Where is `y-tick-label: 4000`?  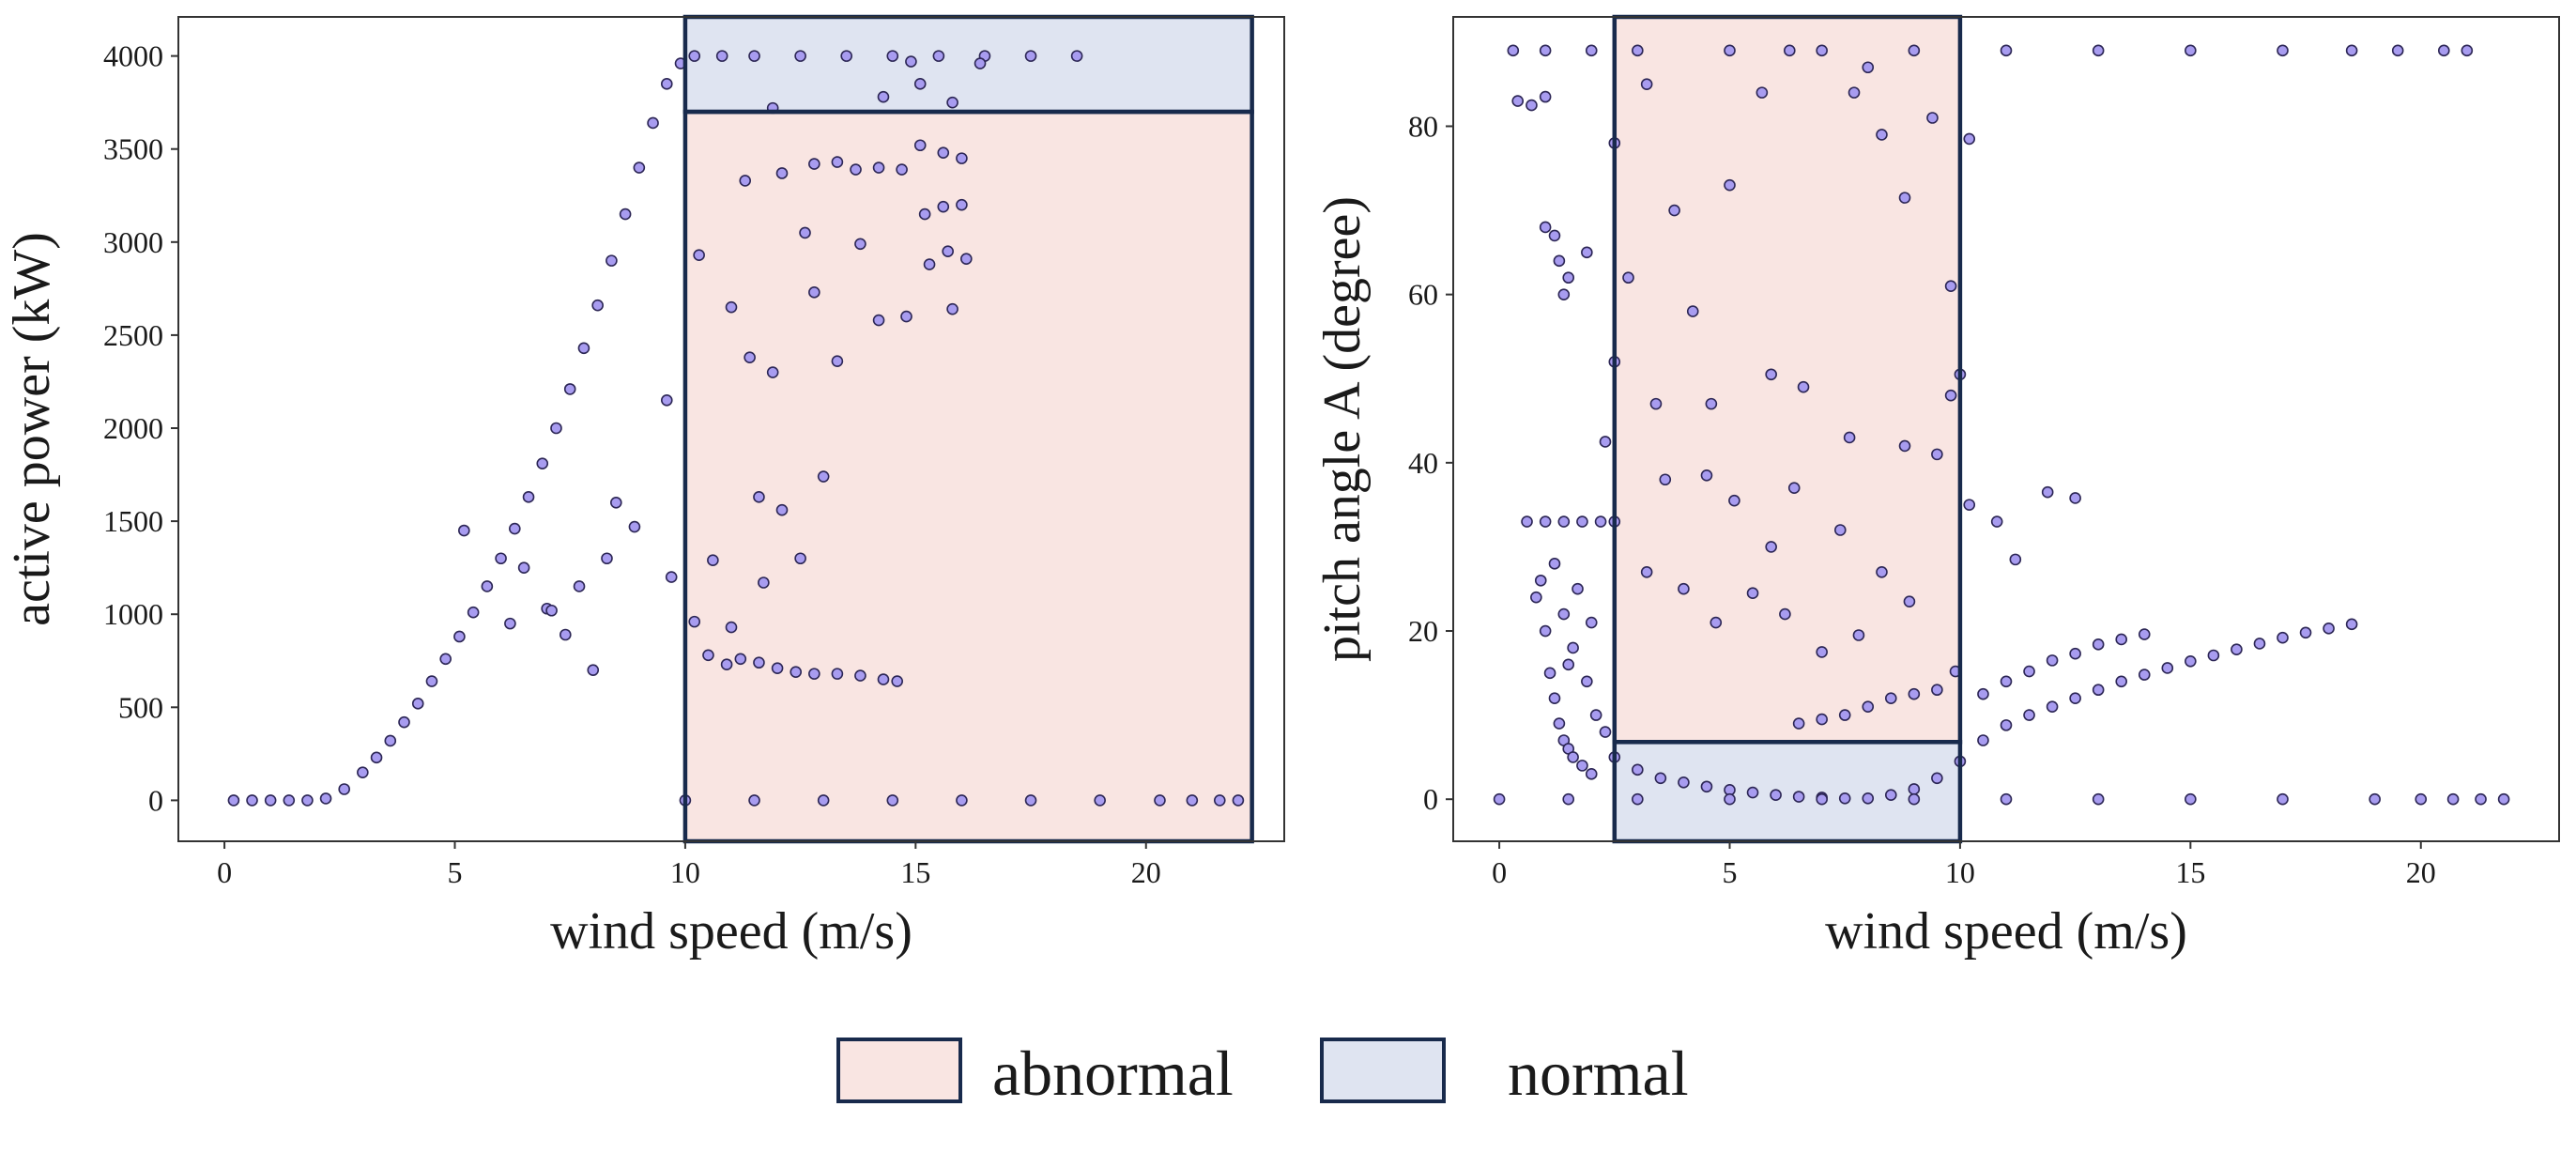 y-tick-label: 4000 is located at coordinates (133, 56).